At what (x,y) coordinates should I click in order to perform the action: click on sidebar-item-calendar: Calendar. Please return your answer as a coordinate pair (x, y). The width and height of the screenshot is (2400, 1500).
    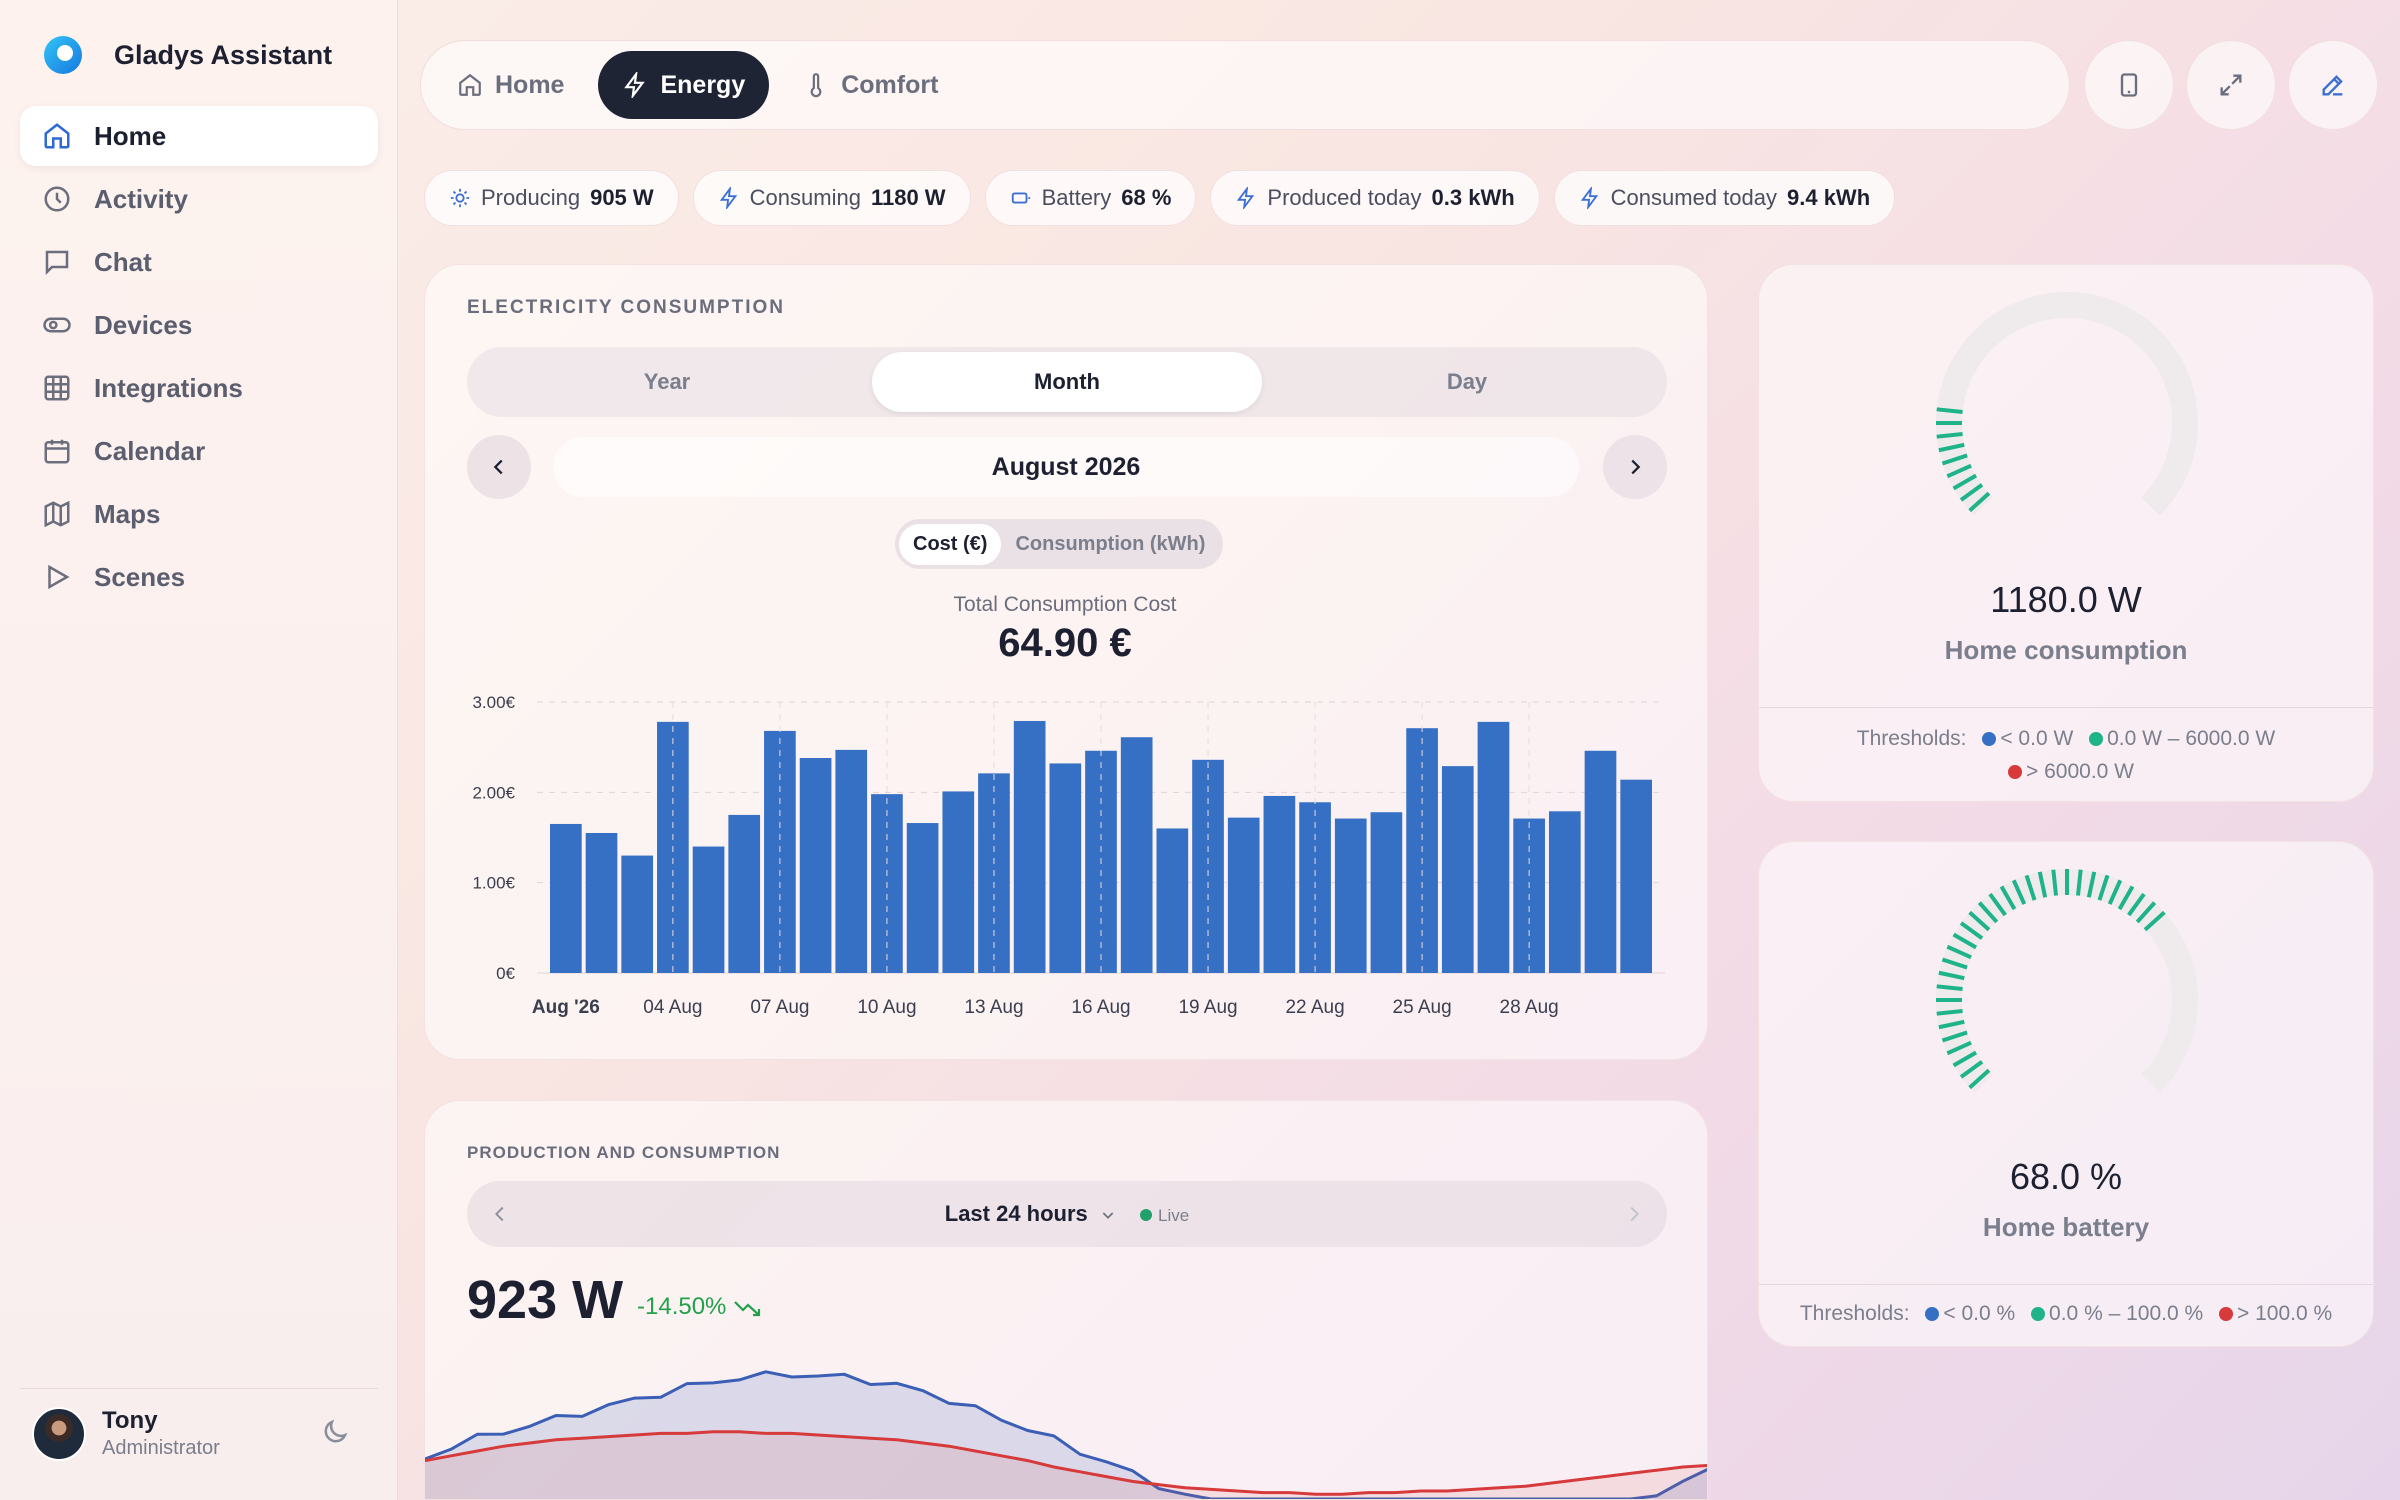
    Looking at the image, I should click on (199, 451).